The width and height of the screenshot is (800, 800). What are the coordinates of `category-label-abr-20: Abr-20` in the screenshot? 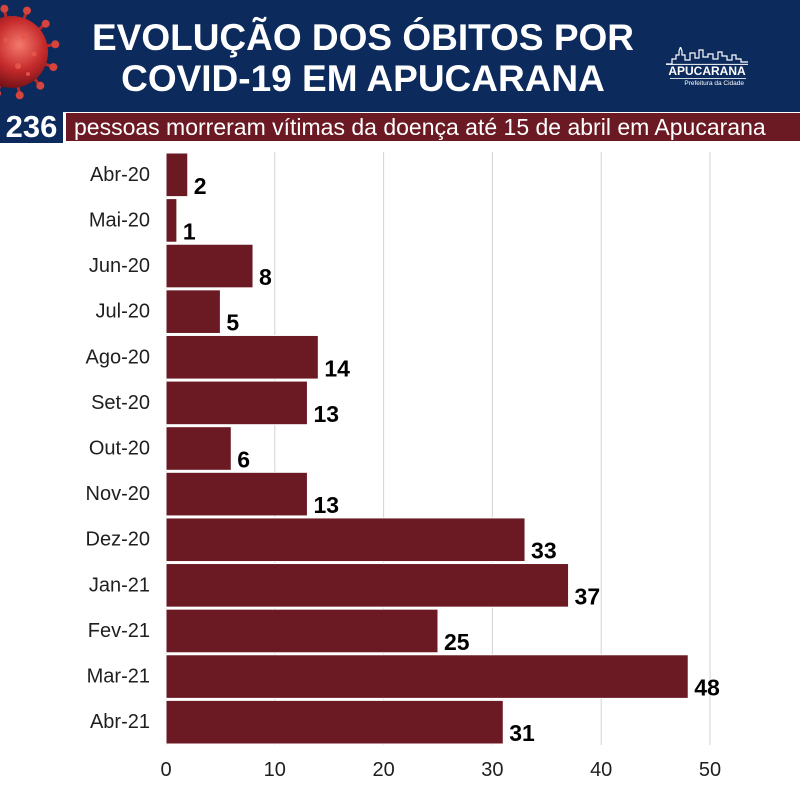 It's located at (120, 175).